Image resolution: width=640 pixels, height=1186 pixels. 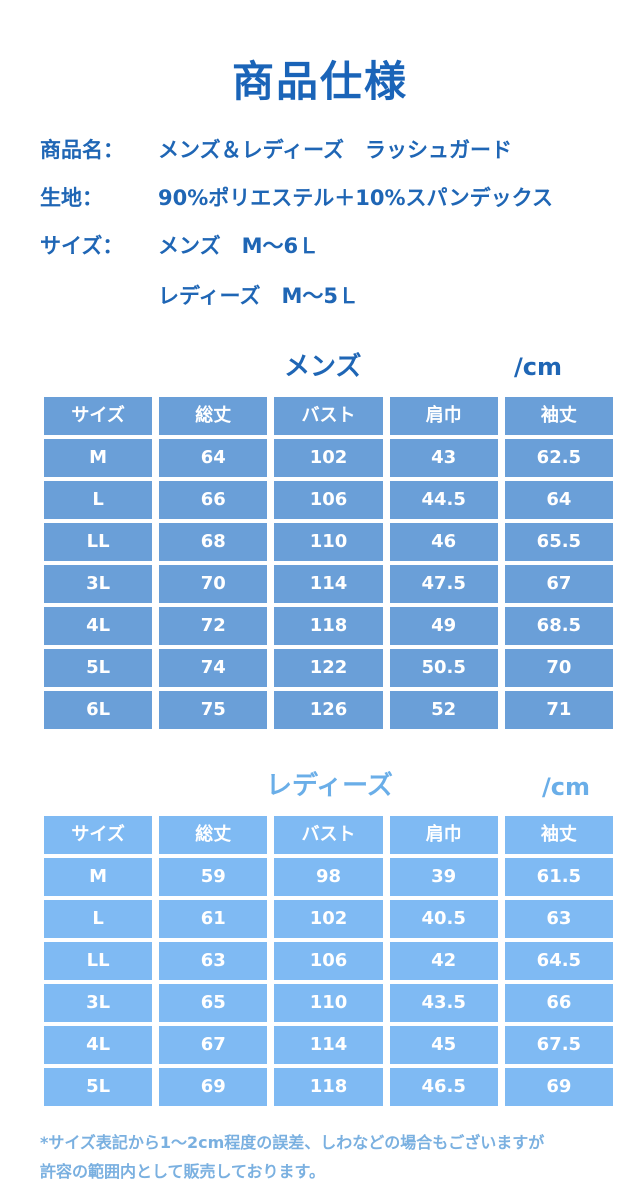 I want to click on note-line: 許容の範囲内として販売しております。, so click(x=182, y=1171).